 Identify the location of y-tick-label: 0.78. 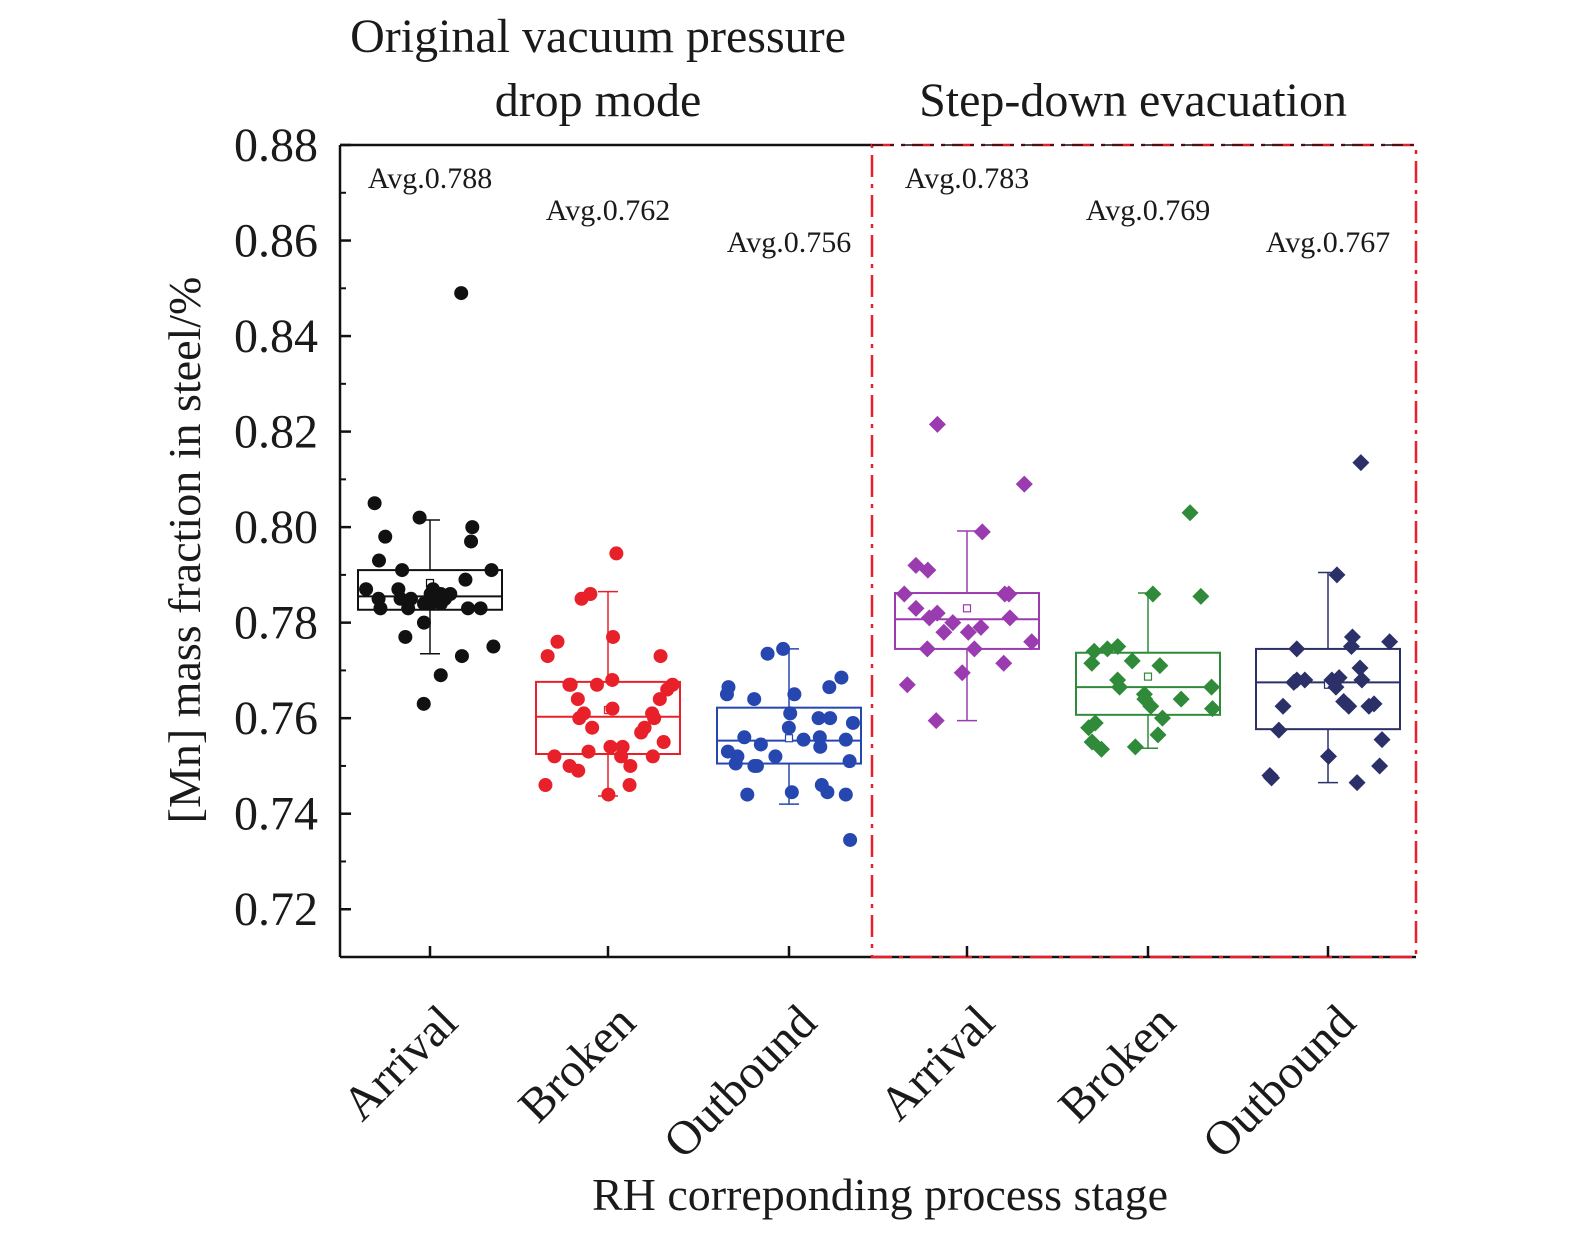
(276, 623).